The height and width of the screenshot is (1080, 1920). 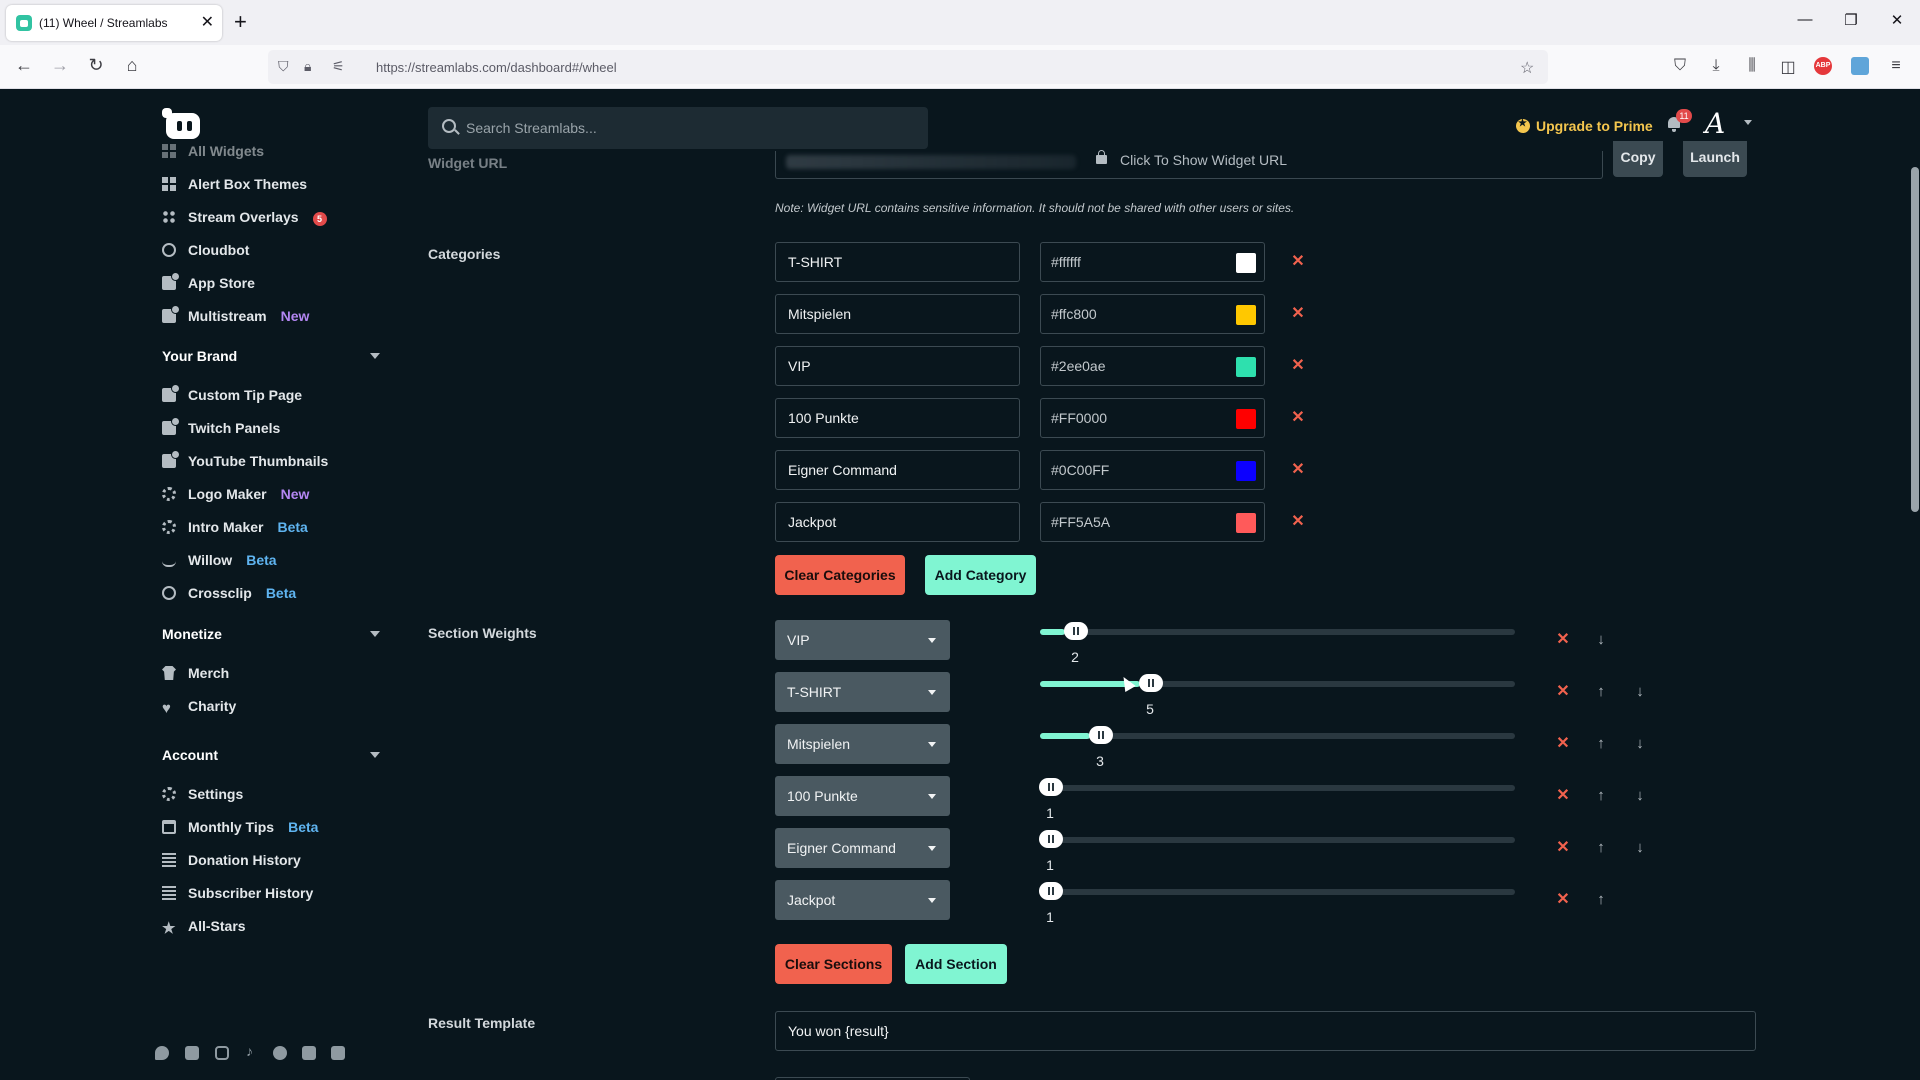 What do you see at coordinates (1584, 126) in the screenshot?
I see `upgrade-to-prime-button: Upgrade to Prime` at bounding box center [1584, 126].